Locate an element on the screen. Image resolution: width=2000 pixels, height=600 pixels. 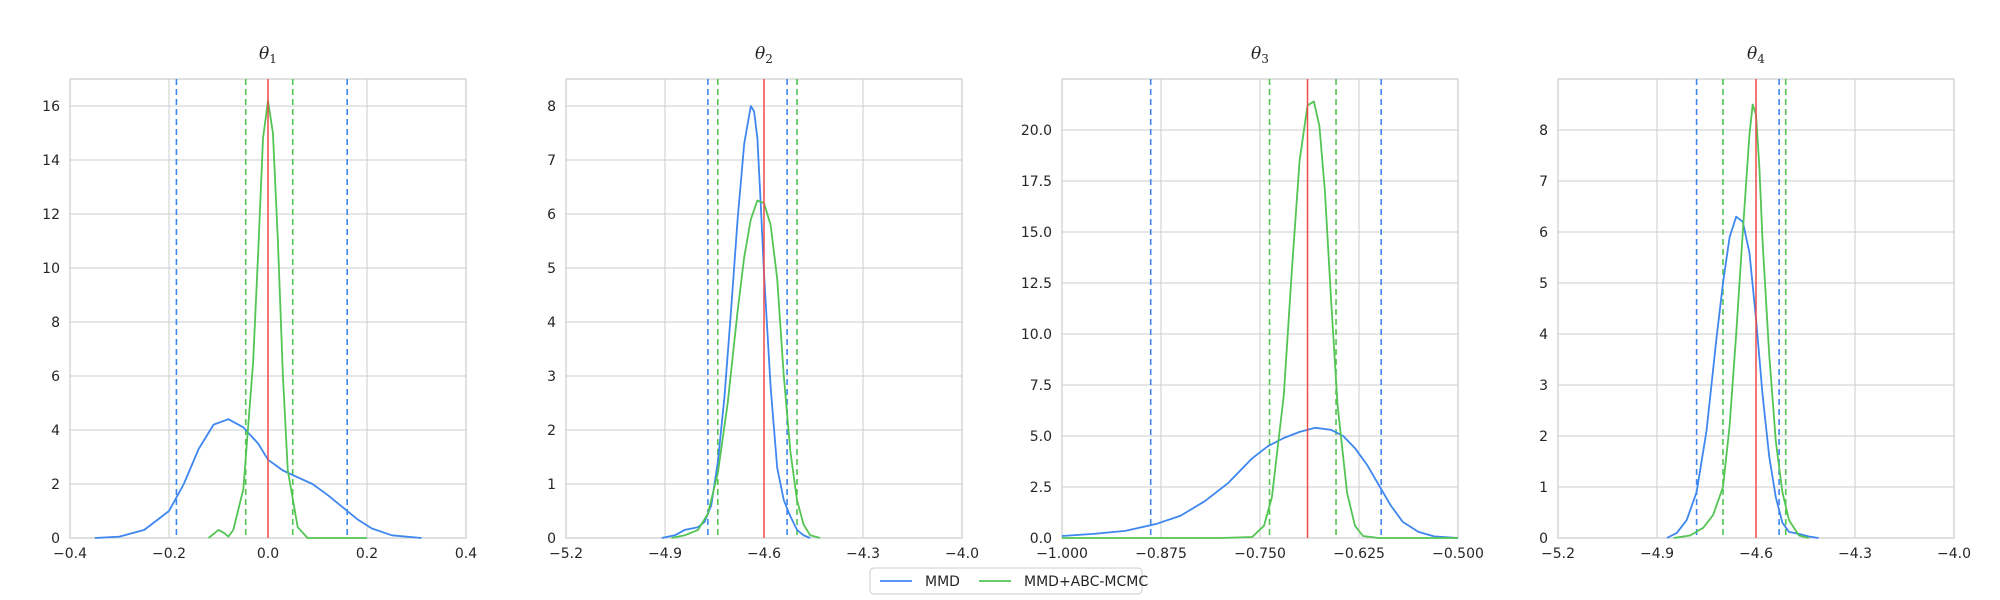
x-tick-label: 0.0 is located at coordinates (268, 554).